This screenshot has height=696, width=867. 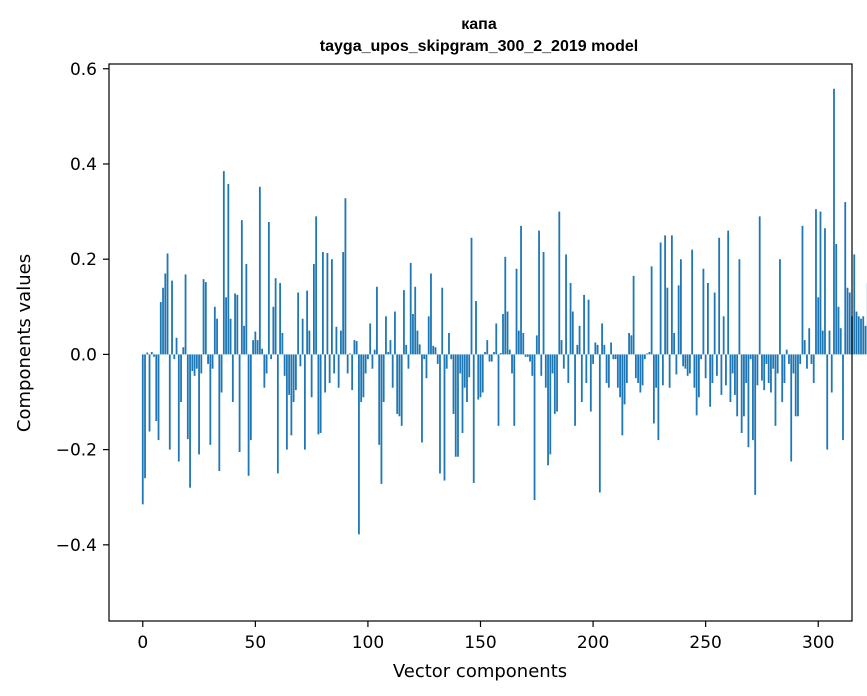 What do you see at coordinates (83, 260) in the screenshot?
I see `y-tick-label: 0.2` at bounding box center [83, 260].